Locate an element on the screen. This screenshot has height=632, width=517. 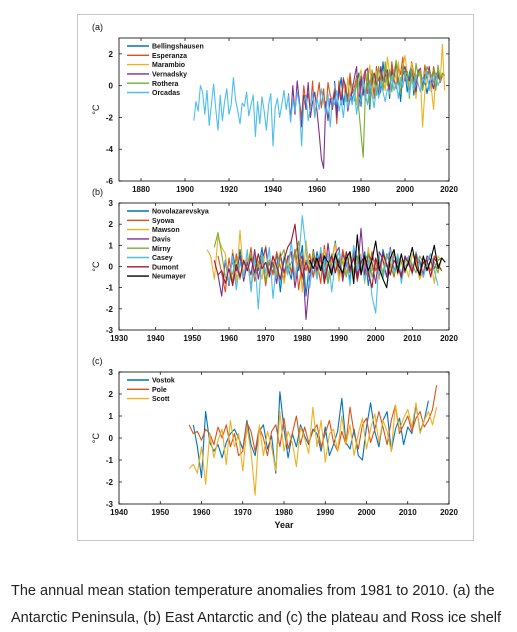
legend-label: Scott is located at coordinates (161, 399).